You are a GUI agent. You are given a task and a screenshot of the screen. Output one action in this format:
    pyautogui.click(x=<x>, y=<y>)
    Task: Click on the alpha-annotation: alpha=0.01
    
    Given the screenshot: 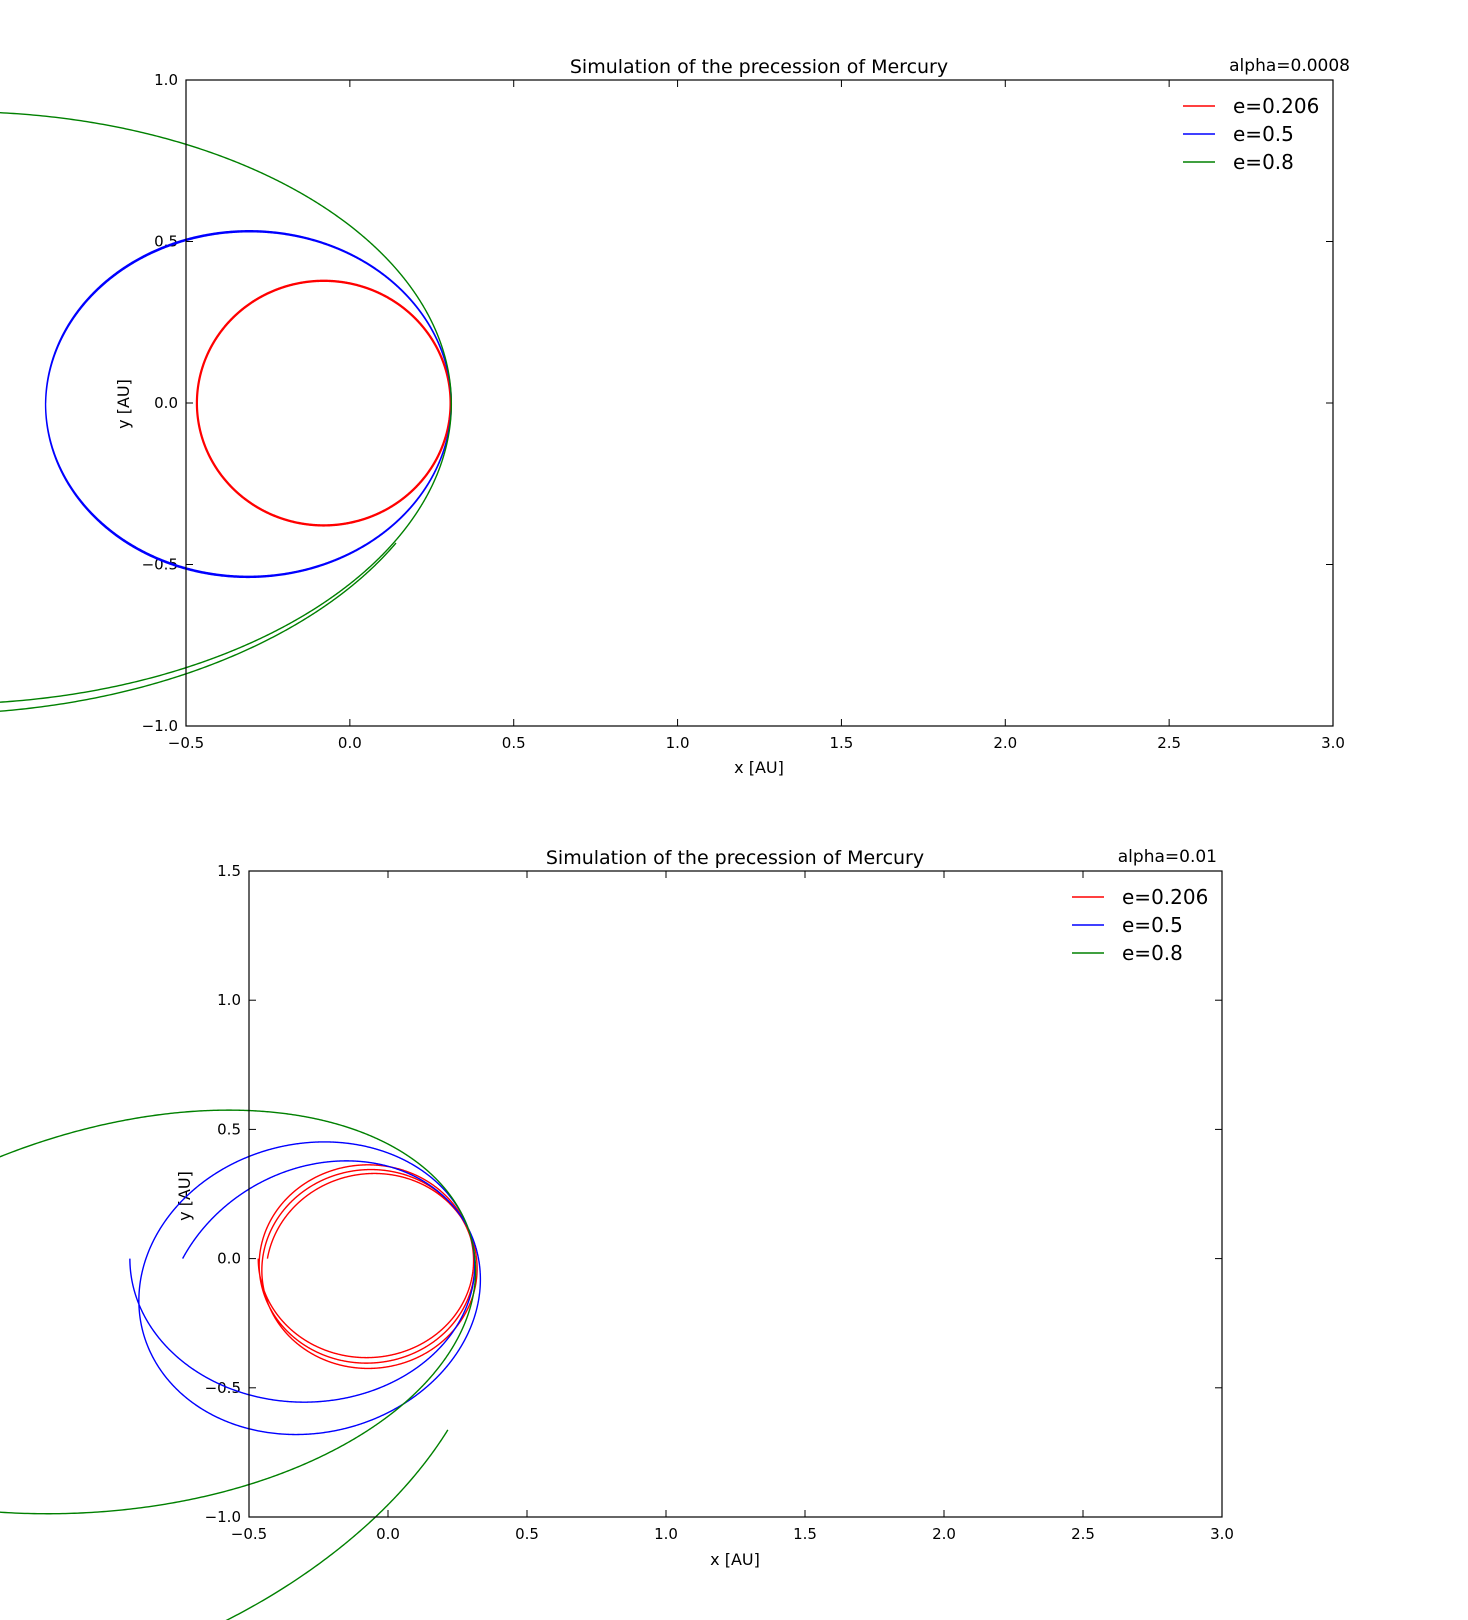 What is the action you would take?
    pyautogui.click(x=1167, y=857)
    